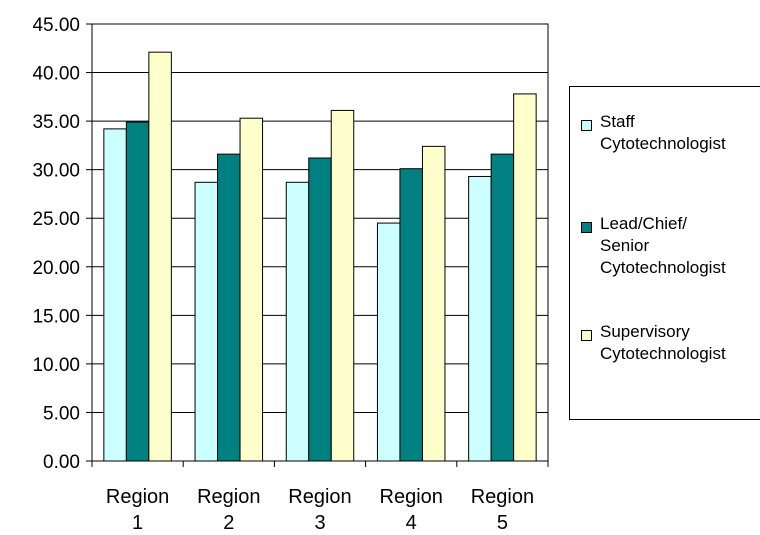  I want to click on y-tick-label: 15.00, so click(56, 316).